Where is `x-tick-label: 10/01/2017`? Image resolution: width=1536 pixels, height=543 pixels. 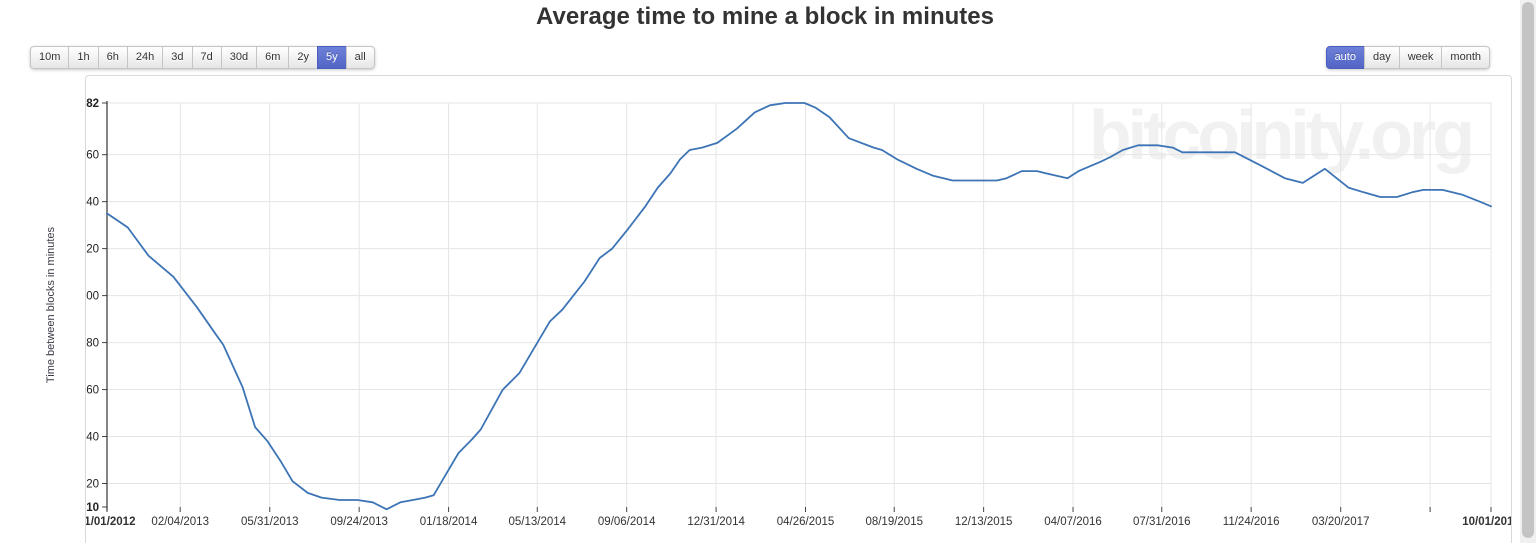
x-tick-label: 10/01/2017 is located at coordinates (1486, 522).